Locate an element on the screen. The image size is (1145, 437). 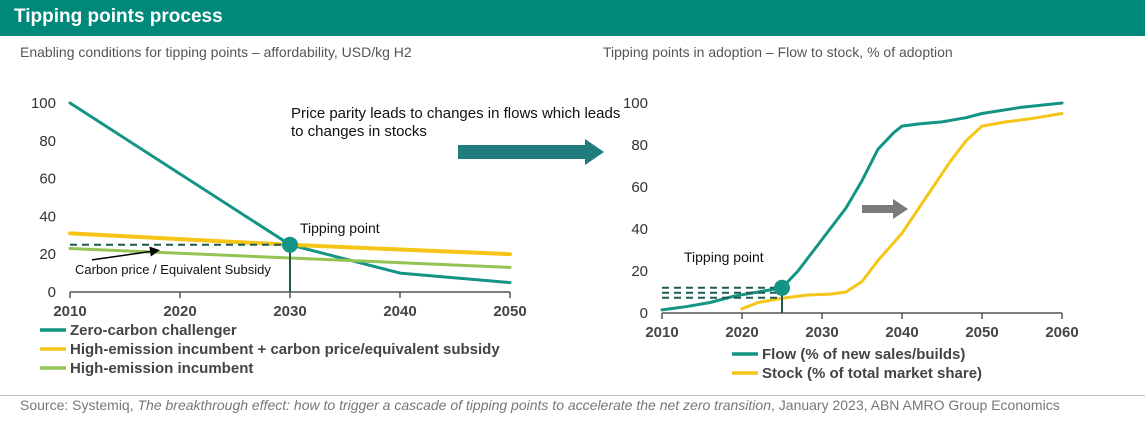
right-legend-label: Stock (% of total market share) is located at coordinates (872, 373).